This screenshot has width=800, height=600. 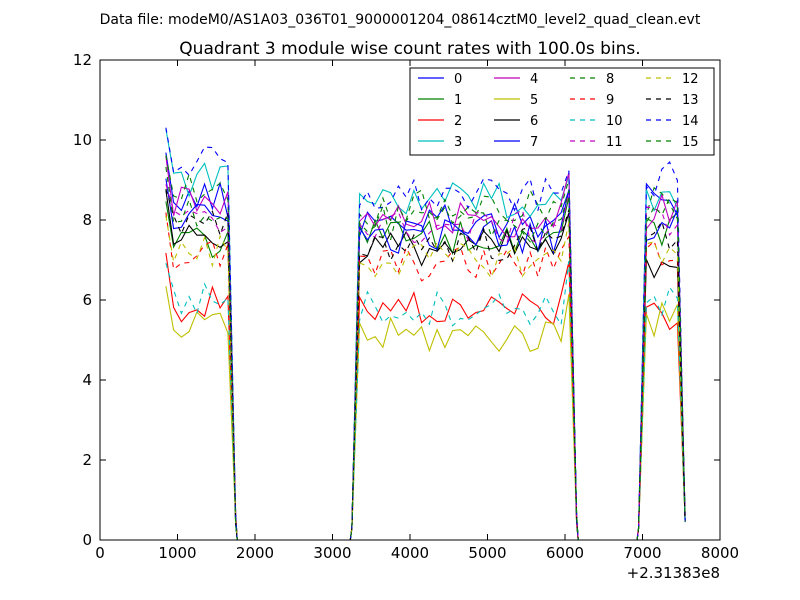 I want to click on x-tick-label: 1000, so click(x=177, y=553).